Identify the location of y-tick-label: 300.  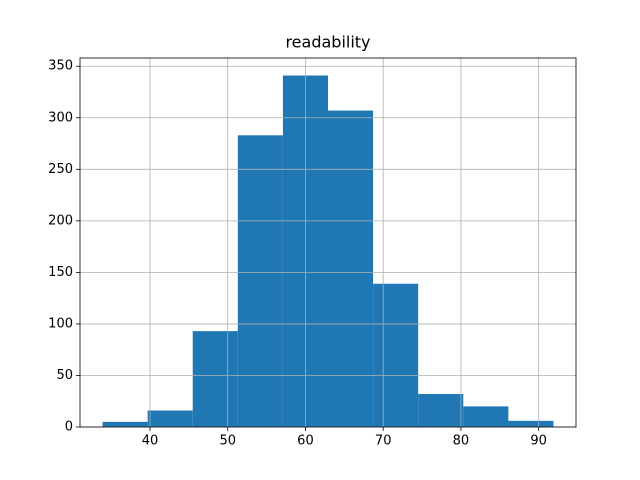
(60, 117).